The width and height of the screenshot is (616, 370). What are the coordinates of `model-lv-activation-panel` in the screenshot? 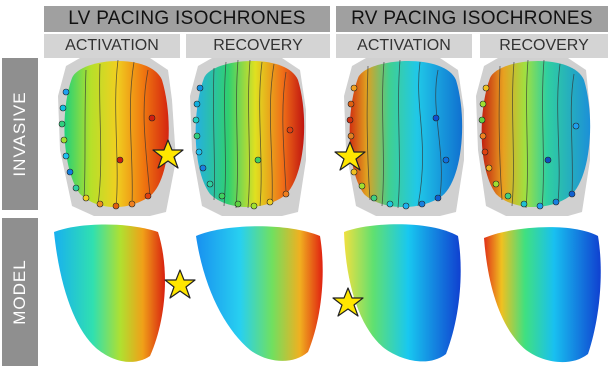 It's located at (109, 293).